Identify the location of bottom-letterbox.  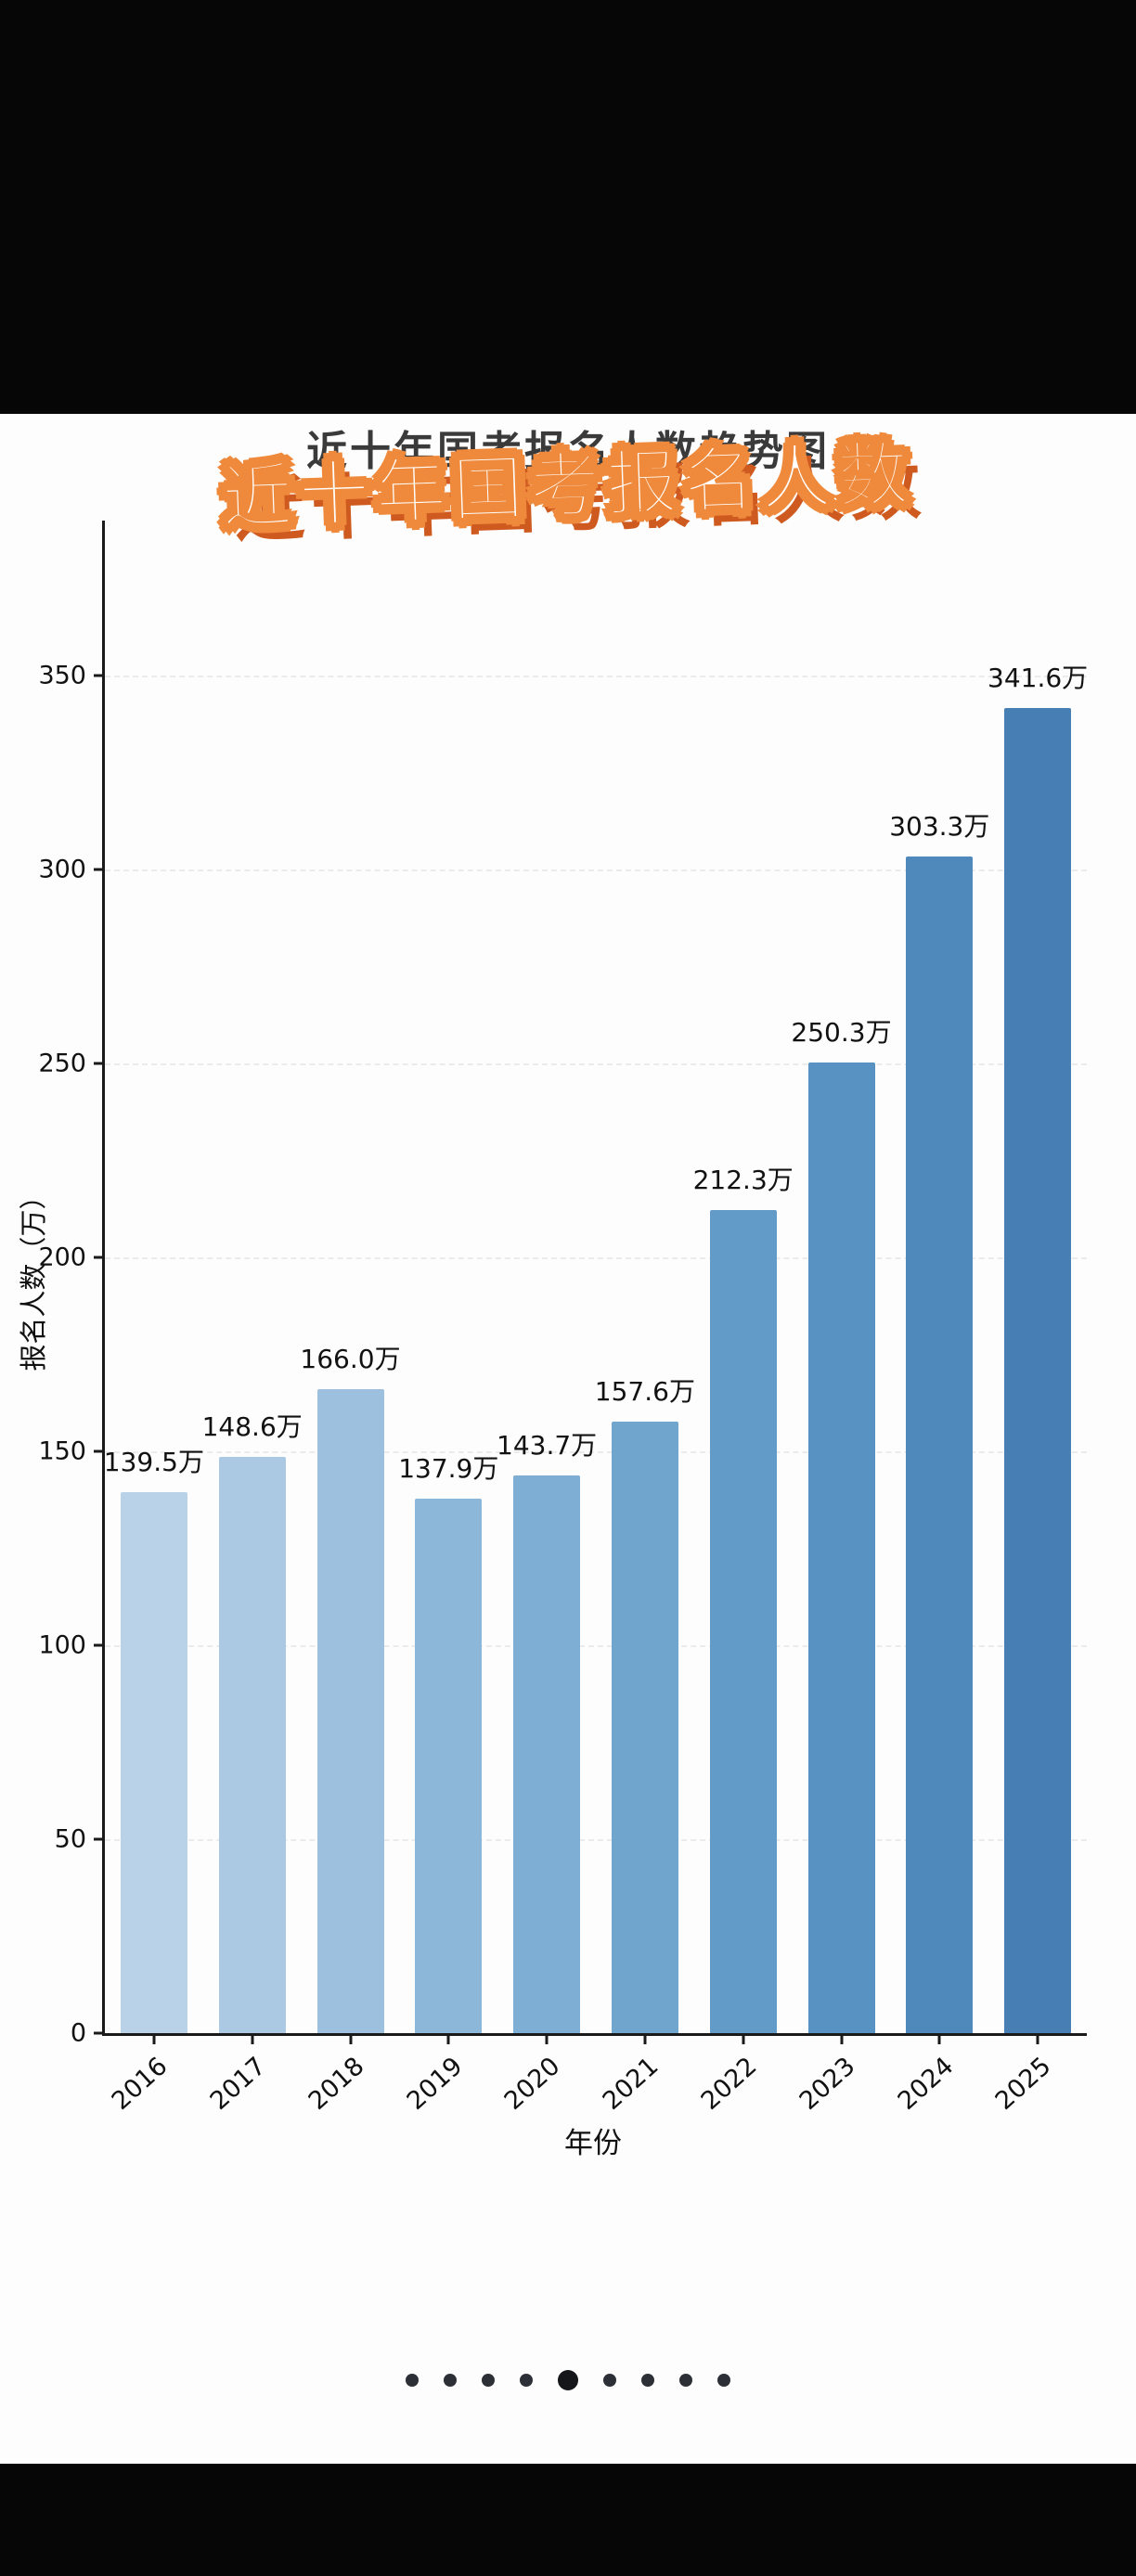
(568, 2520).